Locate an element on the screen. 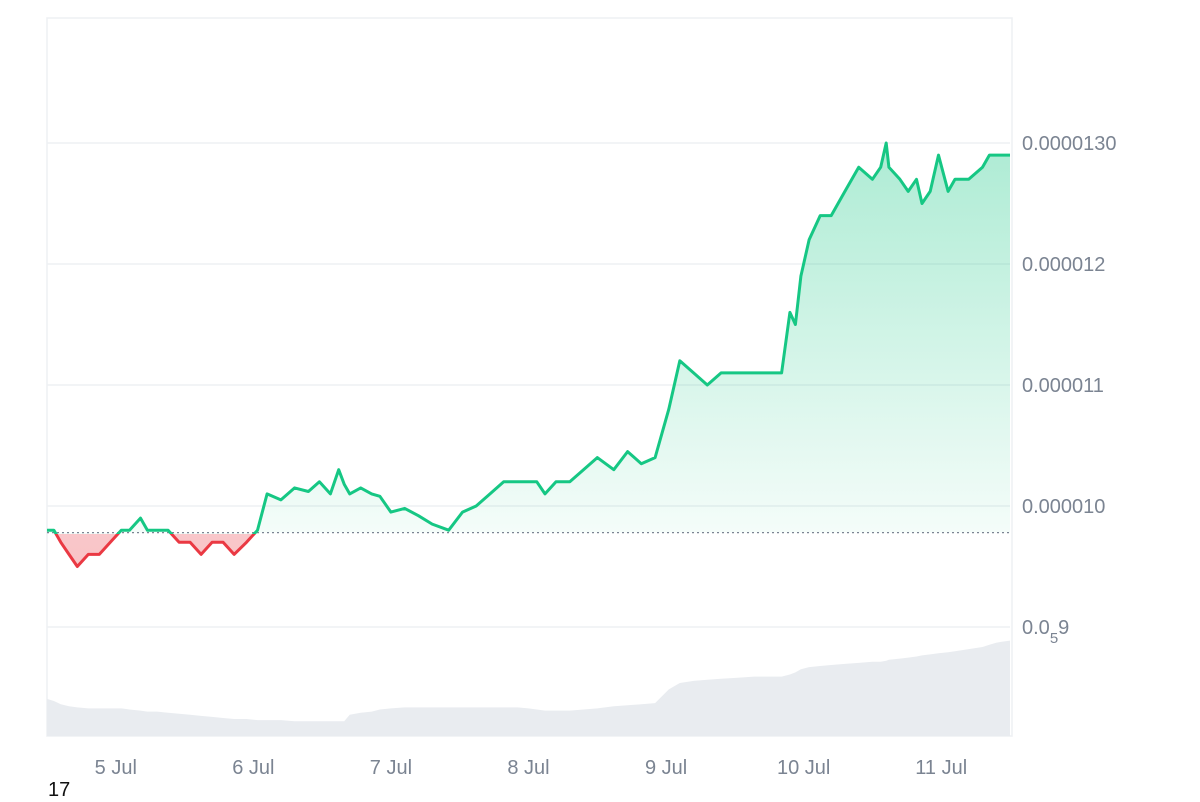 Image resolution: width=1200 pixels, height=802 pixels. x-tick-label-4: 9 Jul is located at coordinates (666, 768).